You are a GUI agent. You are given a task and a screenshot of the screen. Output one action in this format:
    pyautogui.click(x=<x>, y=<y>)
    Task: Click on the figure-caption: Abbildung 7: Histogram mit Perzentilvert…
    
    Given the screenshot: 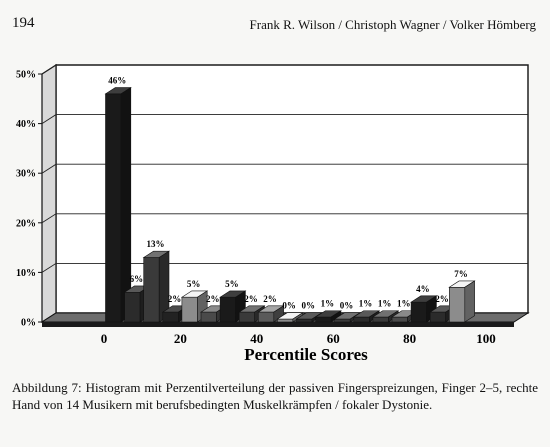 What is the action you would take?
    pyautogui.click(x=275, y=396)
    